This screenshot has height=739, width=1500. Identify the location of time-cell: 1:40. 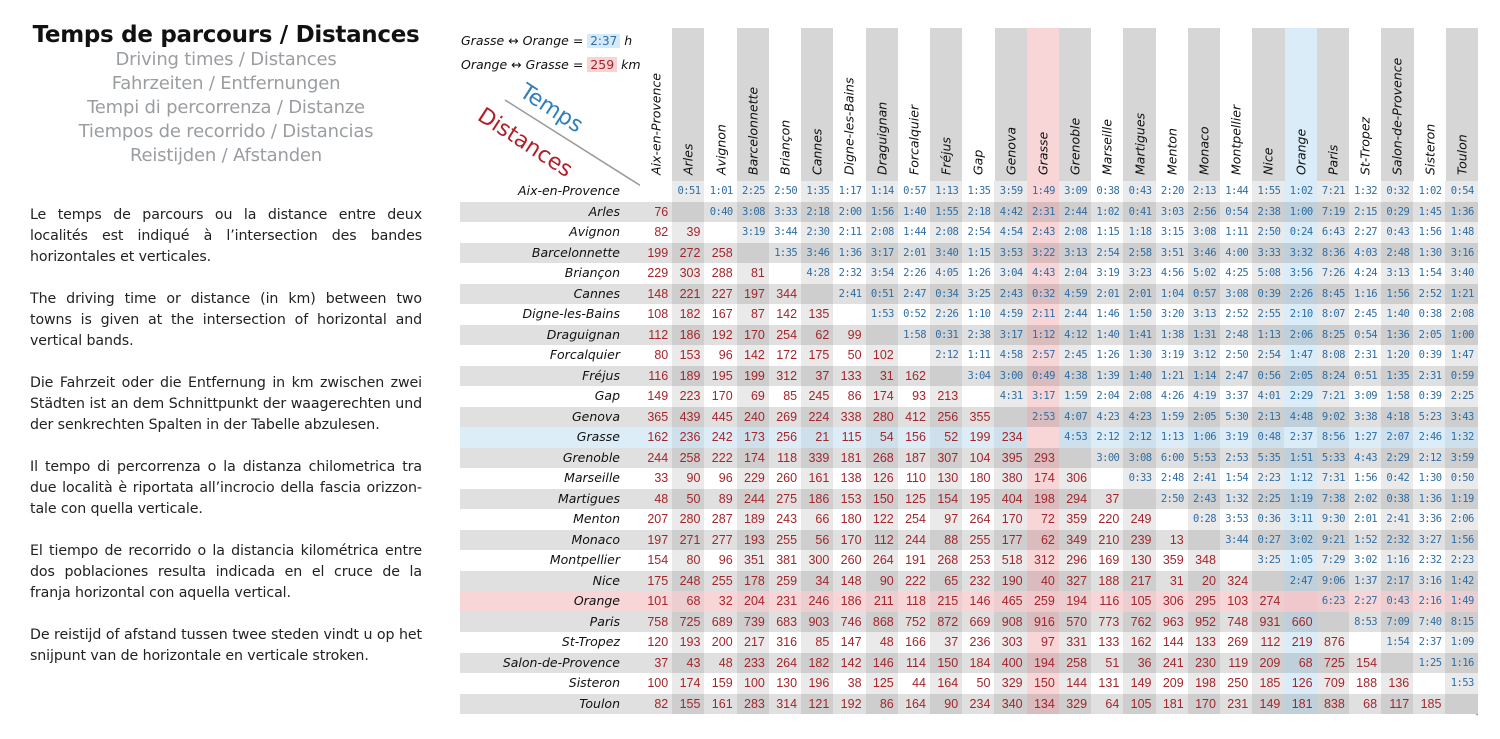
(1139, 375).